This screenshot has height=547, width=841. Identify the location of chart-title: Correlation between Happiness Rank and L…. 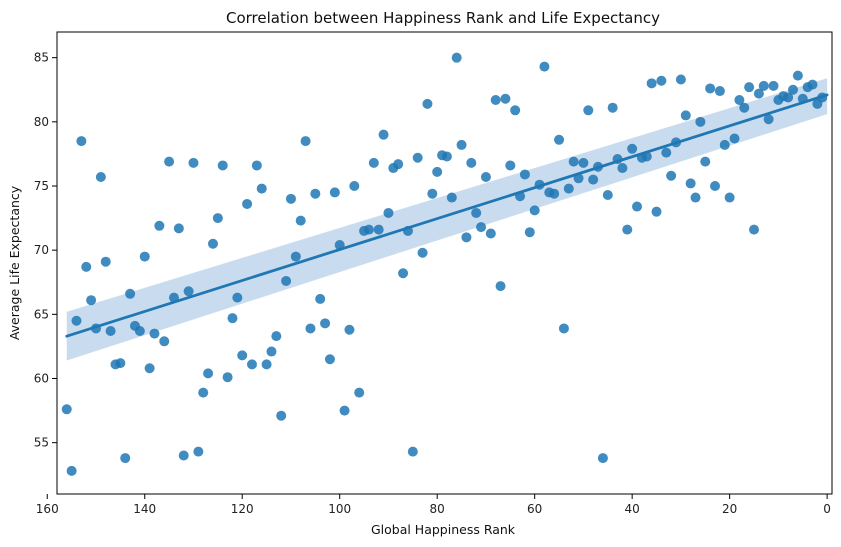
(443, 18).